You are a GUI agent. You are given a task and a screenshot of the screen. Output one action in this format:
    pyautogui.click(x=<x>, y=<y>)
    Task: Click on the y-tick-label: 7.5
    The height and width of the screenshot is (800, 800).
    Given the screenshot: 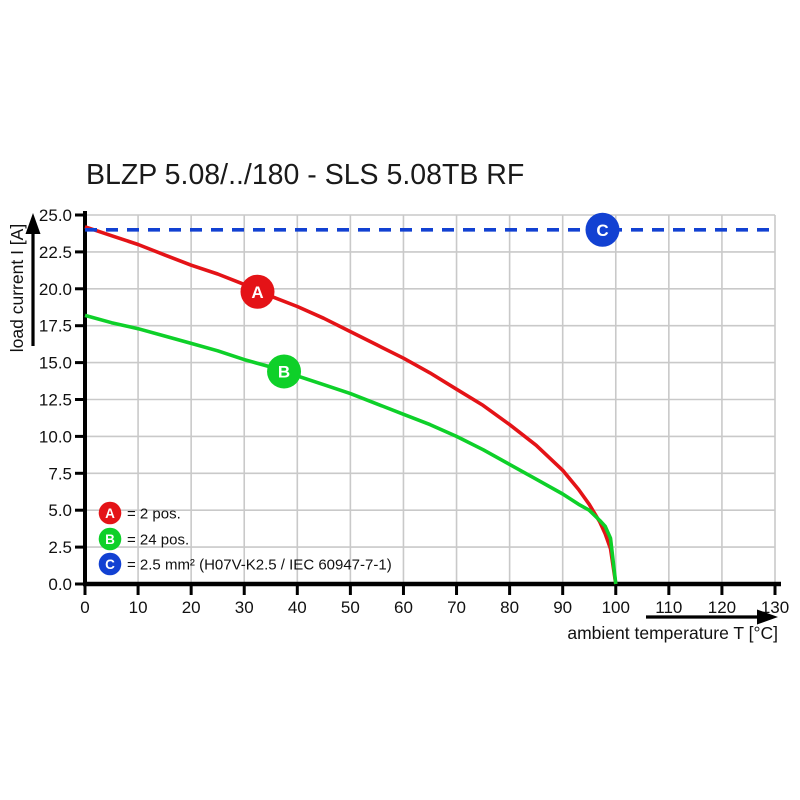 What is the action you would take?
    pyautogui.click(x=60, y=473)
    